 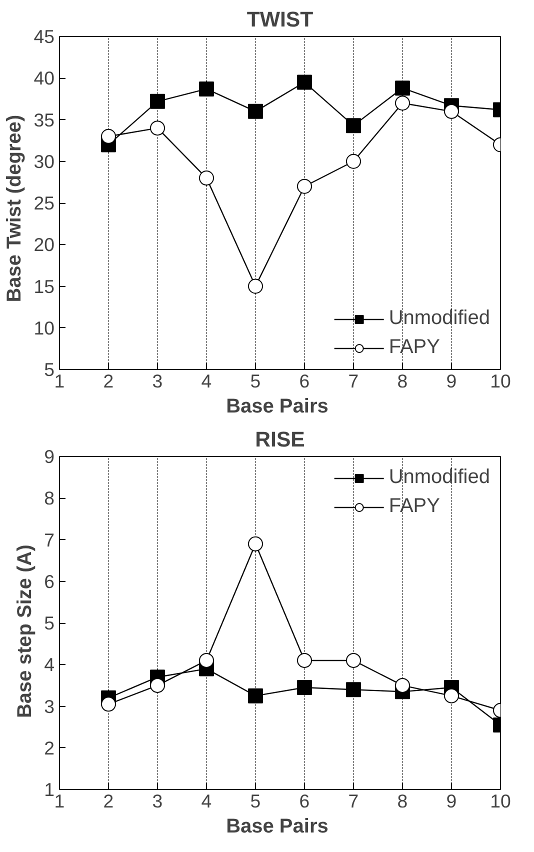 I want to click on y-tick-label: 3, so click(x=49, y=706).